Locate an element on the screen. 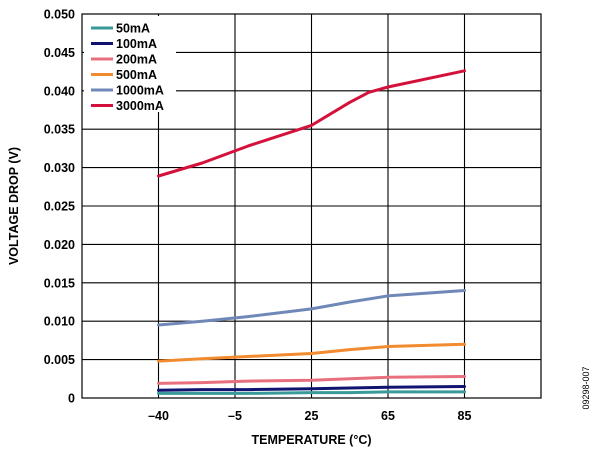 The height and width of the screenshot is (455, 597). legend-label: 1000mA is located at coordinates (140, 91).